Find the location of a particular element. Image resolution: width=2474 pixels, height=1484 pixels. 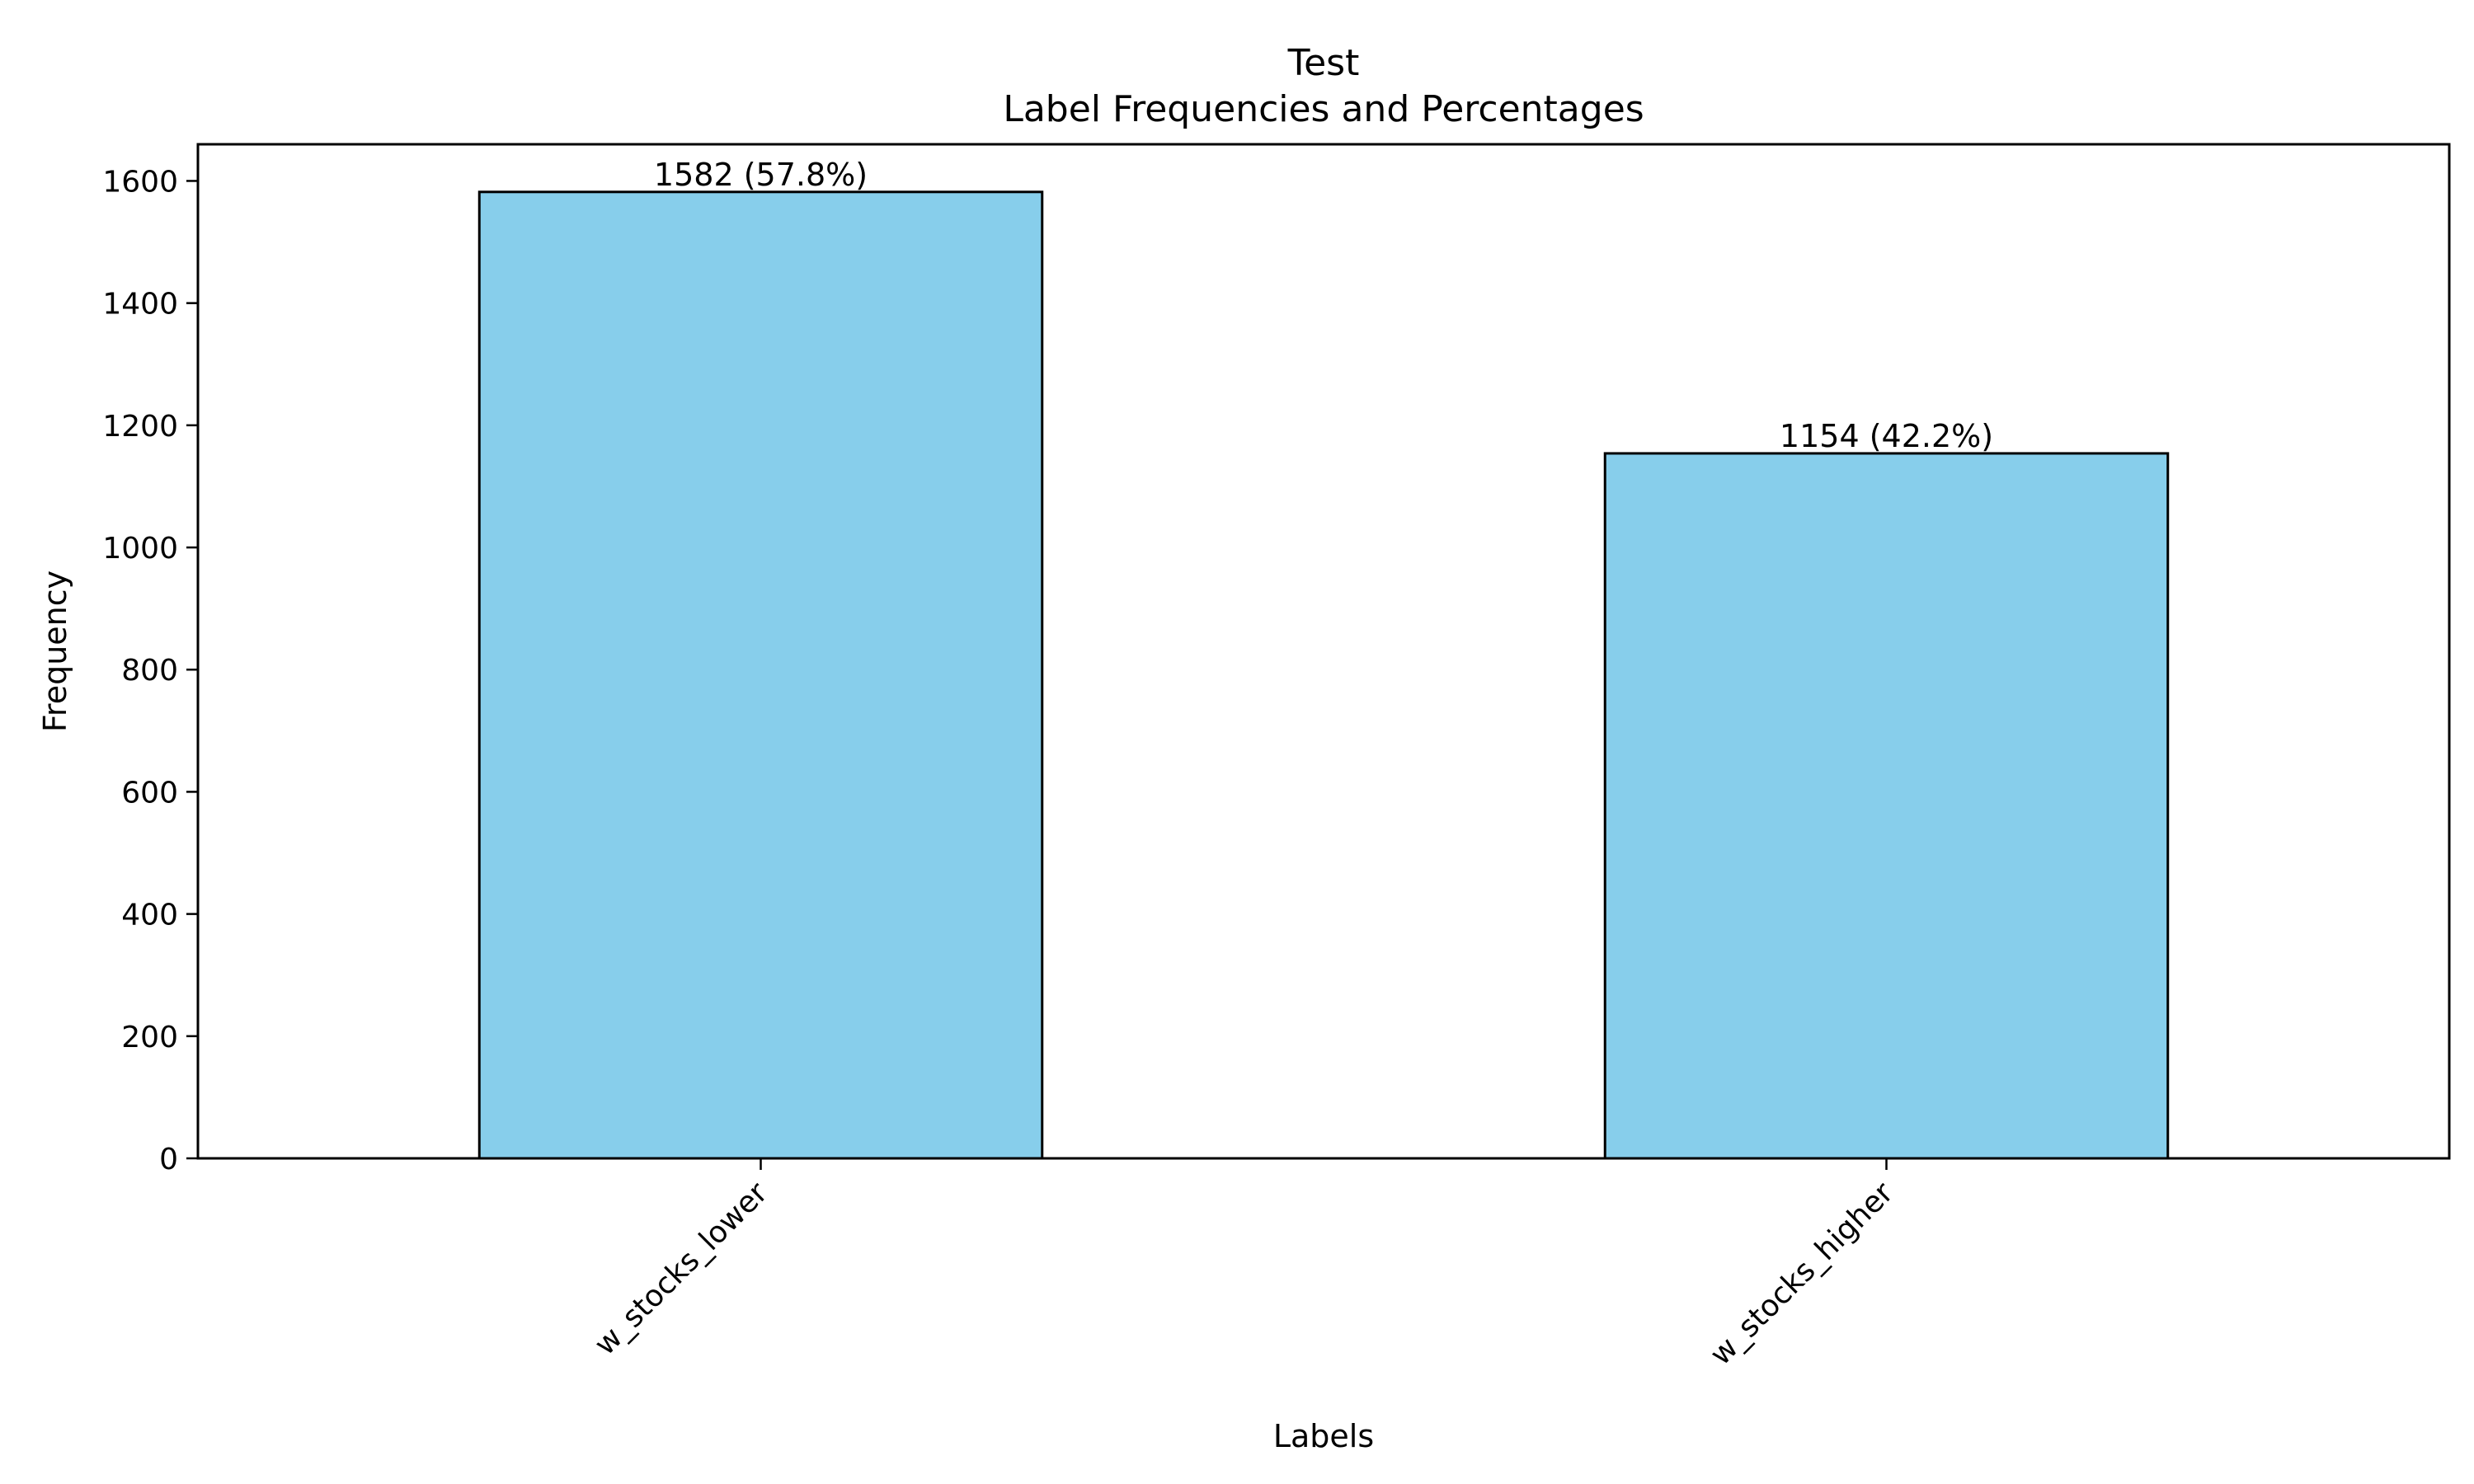

bar-w_stocks_higher is located at coordinates (1886, 806).